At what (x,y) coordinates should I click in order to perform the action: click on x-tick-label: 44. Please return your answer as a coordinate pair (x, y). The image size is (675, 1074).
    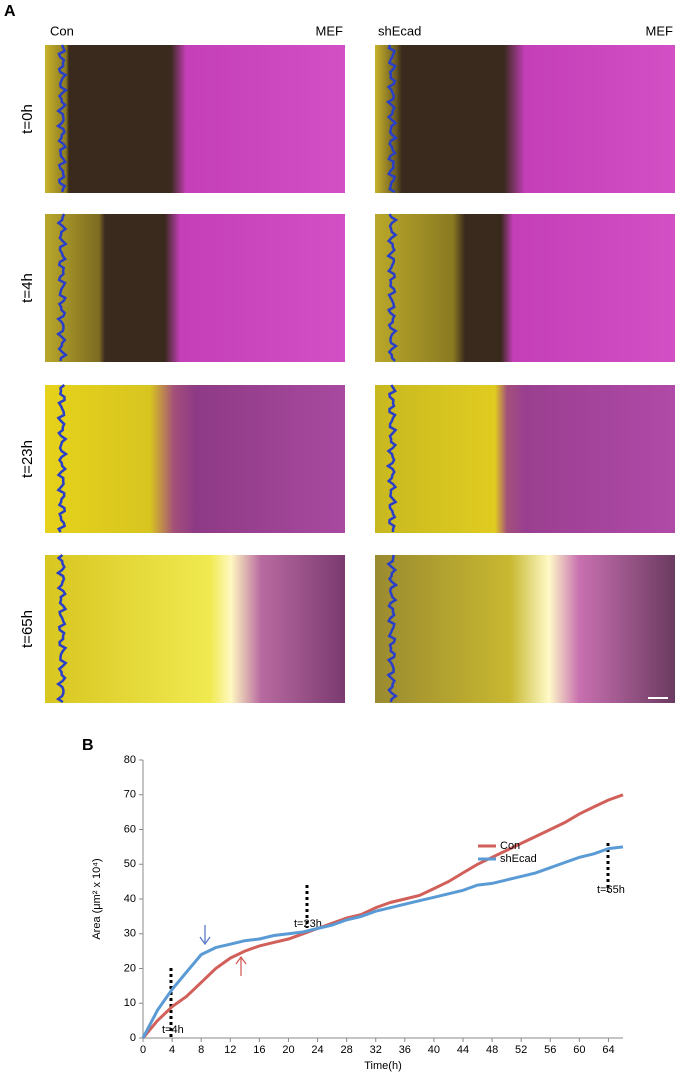
    Looking at the image, I should click on (463, 1050).